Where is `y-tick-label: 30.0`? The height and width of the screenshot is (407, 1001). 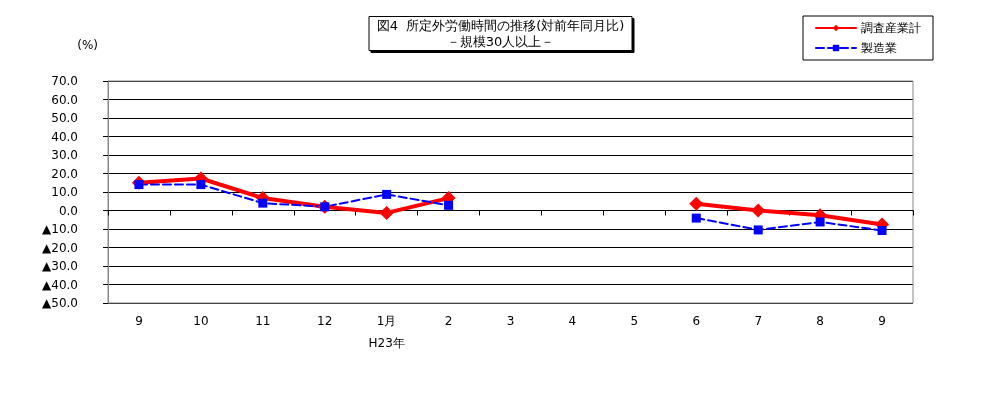 y-tick-label: 30.0 is located at coordinates (64, 155).